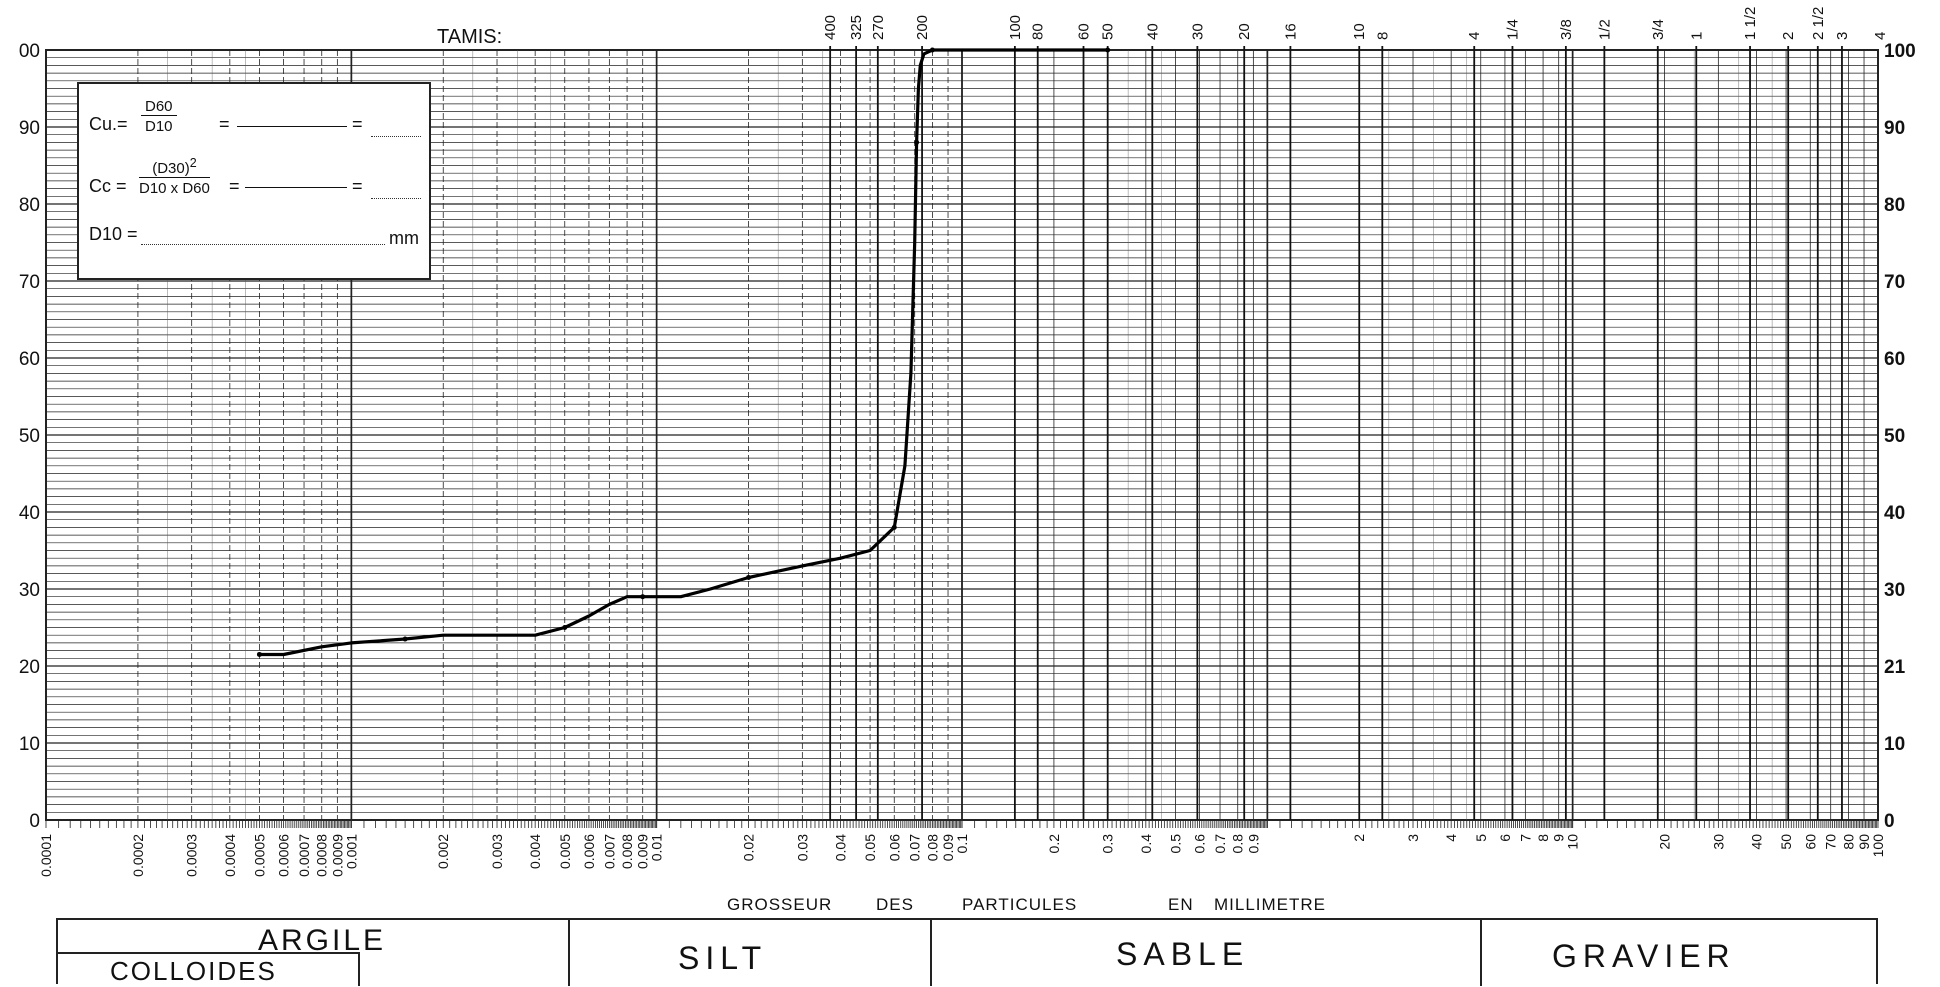 The height and width of the screenshot is (987, 1940). Describe the element at coordinates (749, 847) in the screenshot. I see `x-tick-label: 0.02` at that location.